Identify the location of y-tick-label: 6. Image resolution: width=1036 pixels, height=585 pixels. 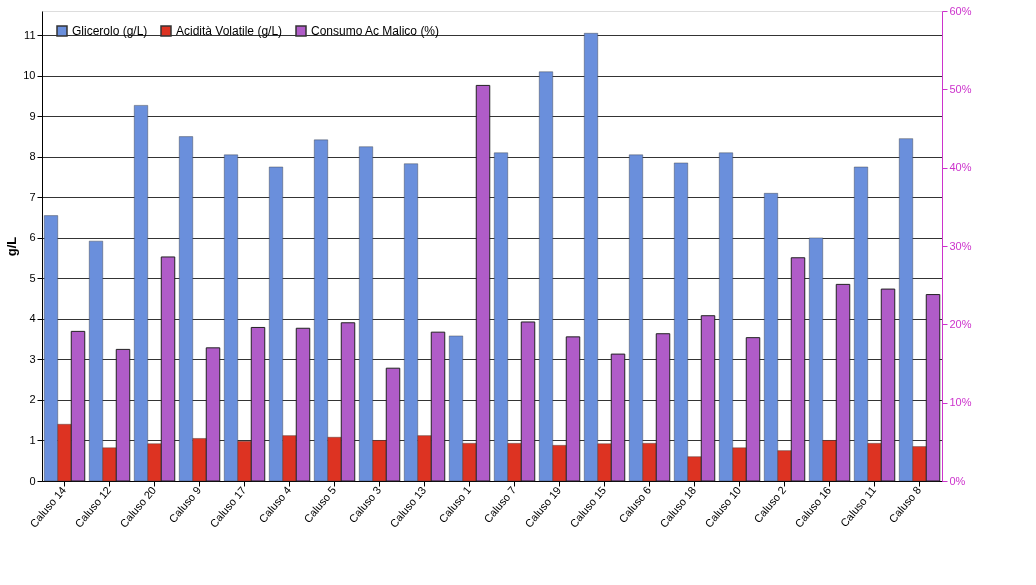
(32, 237).